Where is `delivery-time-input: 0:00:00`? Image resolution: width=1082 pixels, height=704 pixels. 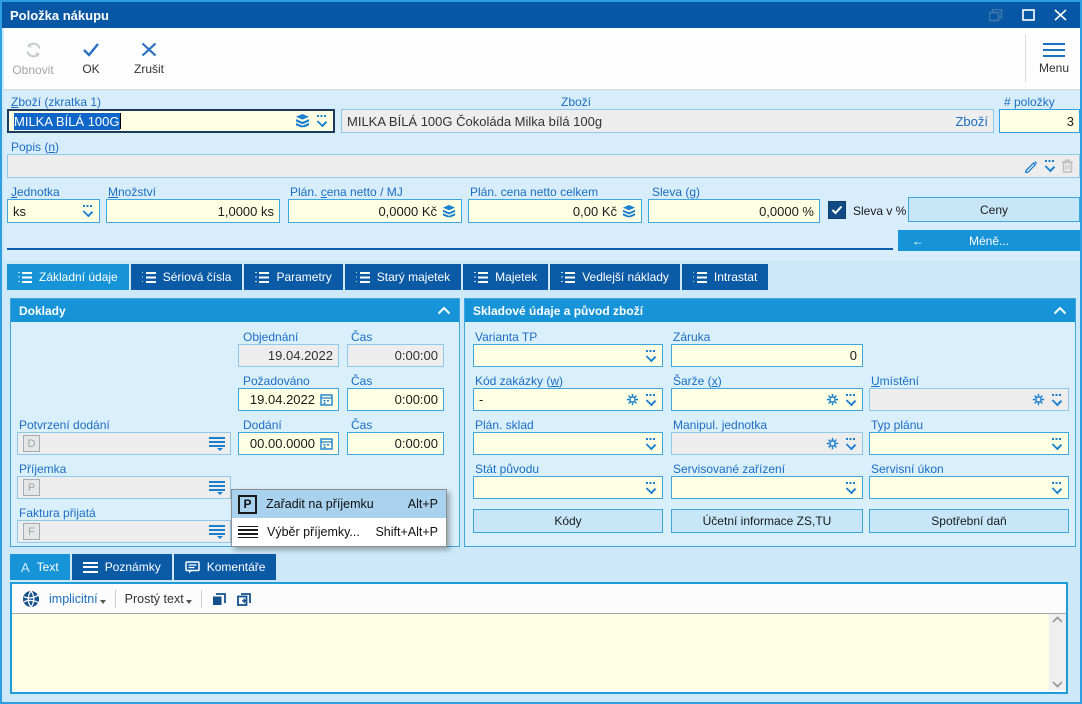 delivery-time-input: 0:00:00 is located at coordinates (395, 443).